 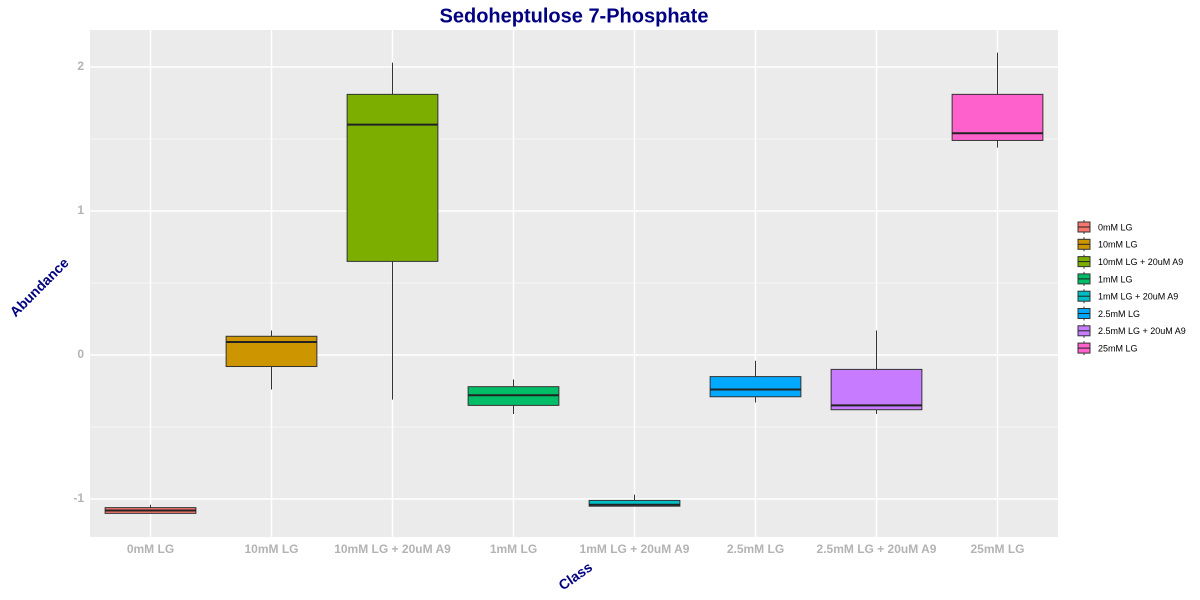 What do you see at coordinates (575, 576) in the screenshot?
I see `x-axis-title: Class` at bounding box center [575, 576].